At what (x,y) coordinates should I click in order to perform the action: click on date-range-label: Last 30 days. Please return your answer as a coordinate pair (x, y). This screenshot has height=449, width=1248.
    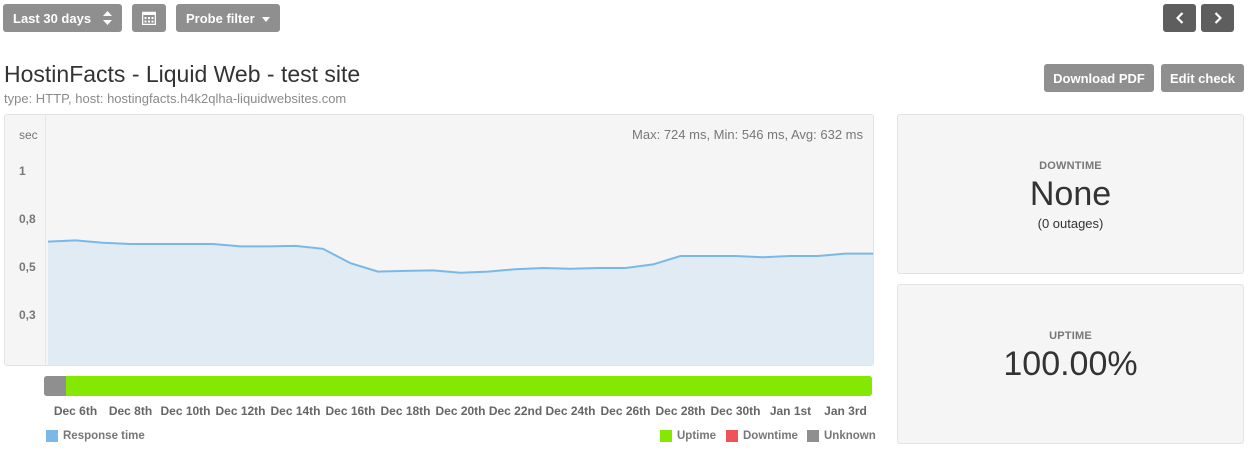
    Looking at the image, I should click on (52, 18).